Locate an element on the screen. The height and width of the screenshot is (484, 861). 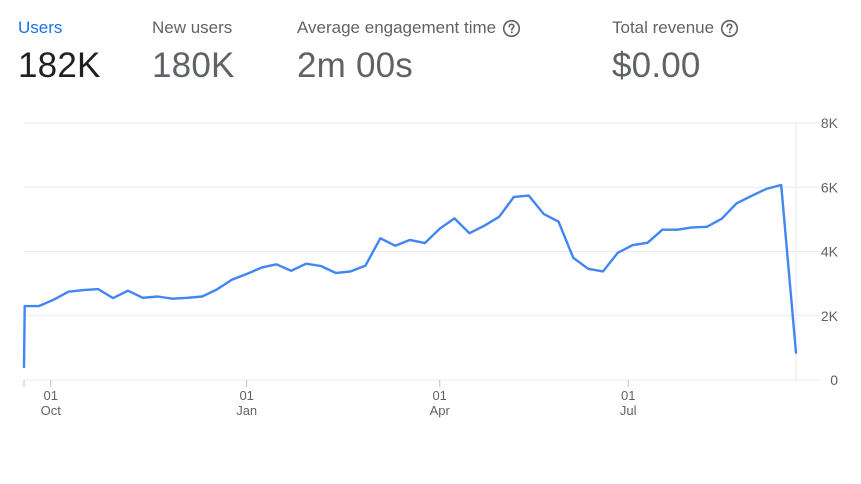
y-tick-label: 2K is located at coordinates (830, 316).